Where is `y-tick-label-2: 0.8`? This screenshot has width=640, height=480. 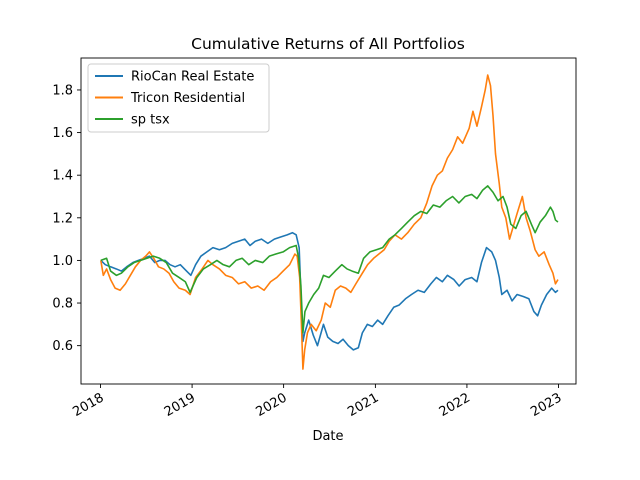 y-tick-label-2: 0.8 is located at coordinates (62, 304).